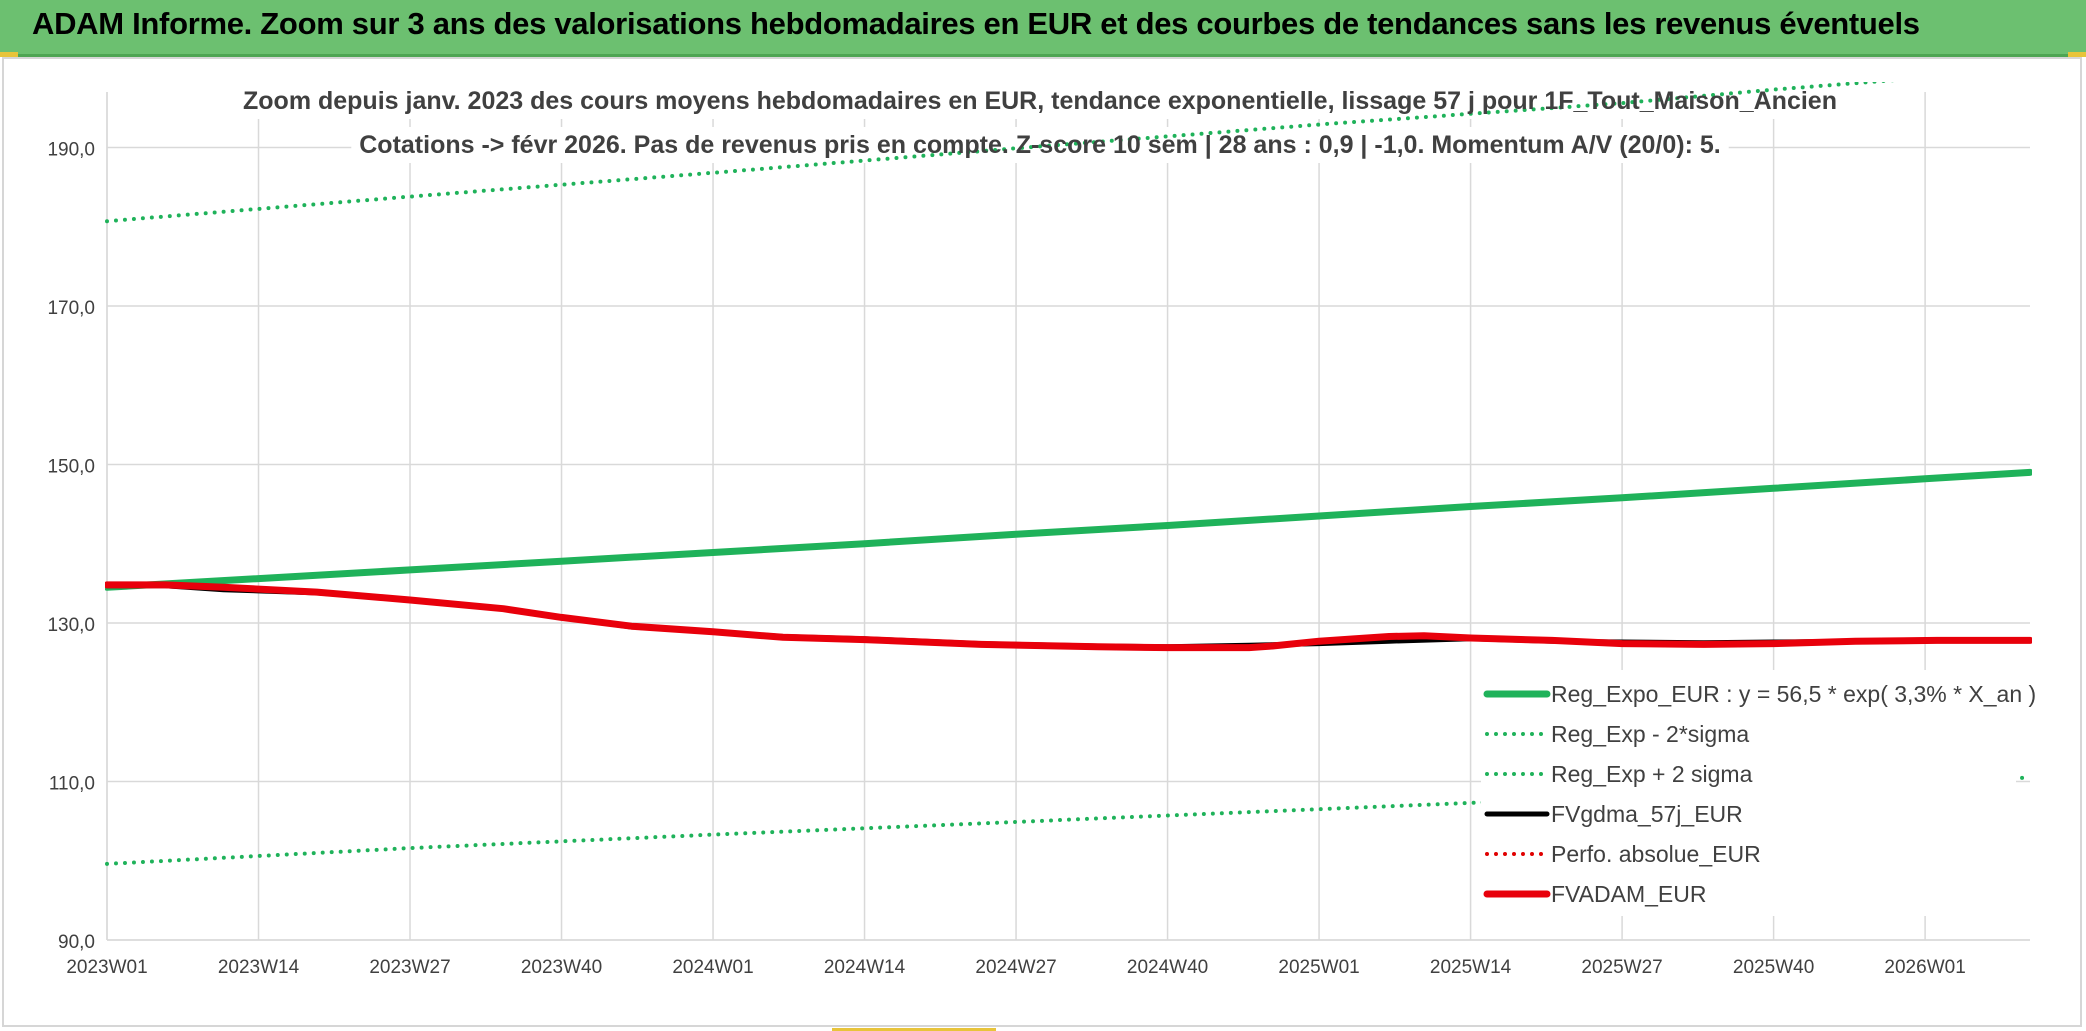 The width and height of the screenshot is (2086, 1031). Describe the element at coordinates (9, 54) in the screenshot. I see `corner-mark-top-left` at that location.